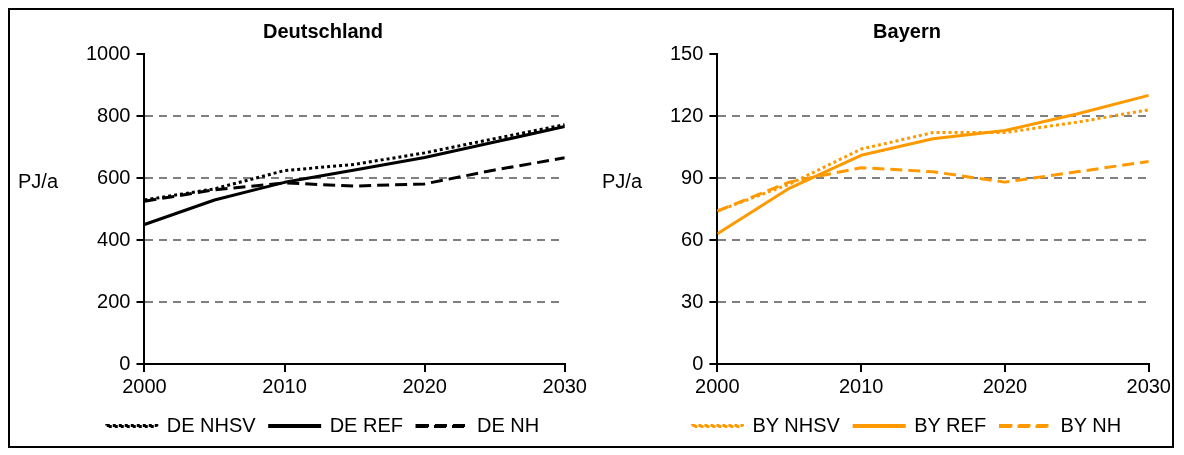  Describe the element at coordinates (508, 424) in the screenshot. I see `legend-label: DE NH` at that location.